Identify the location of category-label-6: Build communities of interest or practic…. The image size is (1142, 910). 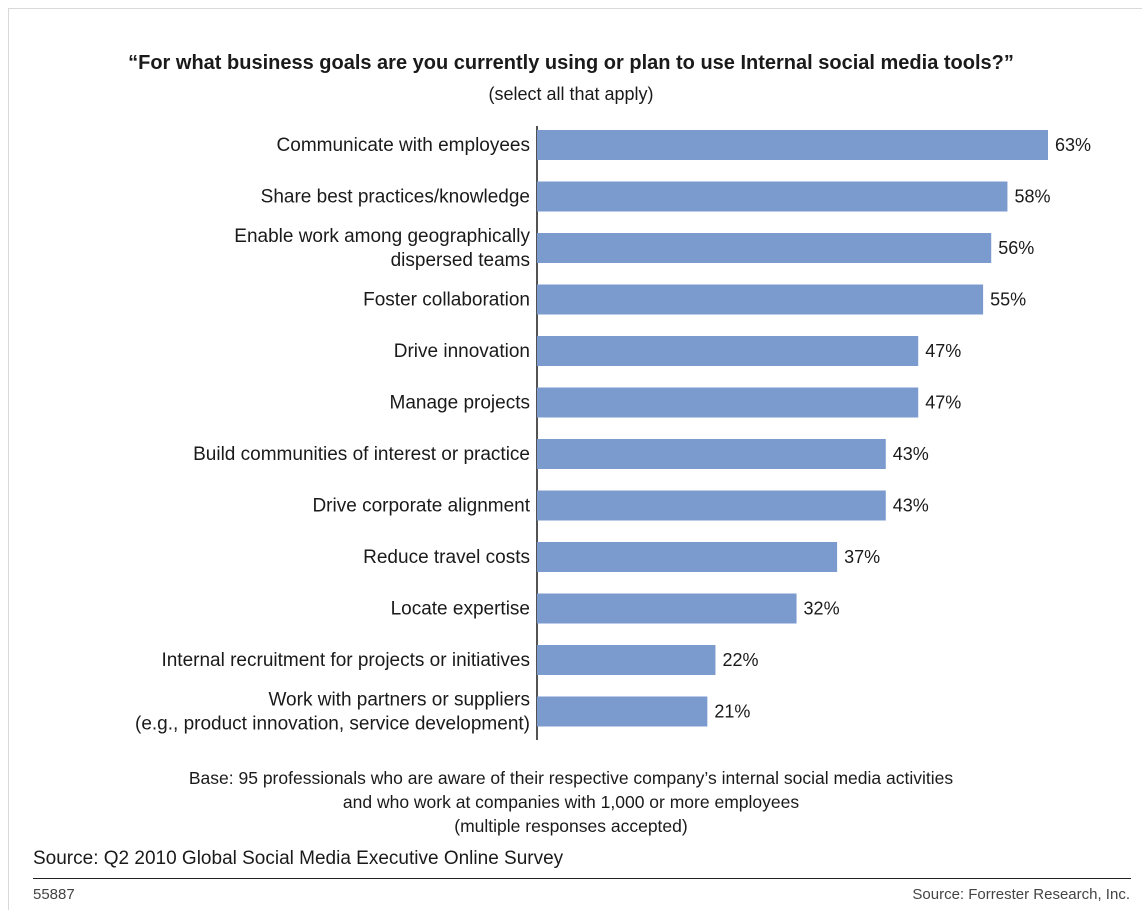
(361, 454).